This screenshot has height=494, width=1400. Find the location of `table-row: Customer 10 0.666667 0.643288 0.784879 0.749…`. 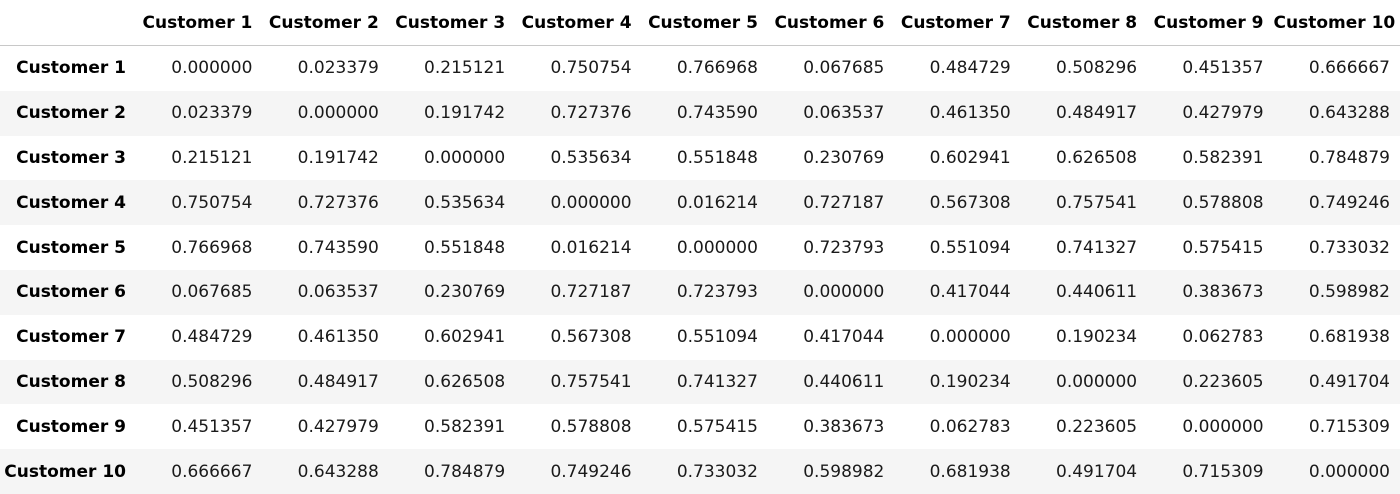

table-row: Customer 10 0.666667 0.643288 0.784879 0.749… is located at coordinates (700, 471).